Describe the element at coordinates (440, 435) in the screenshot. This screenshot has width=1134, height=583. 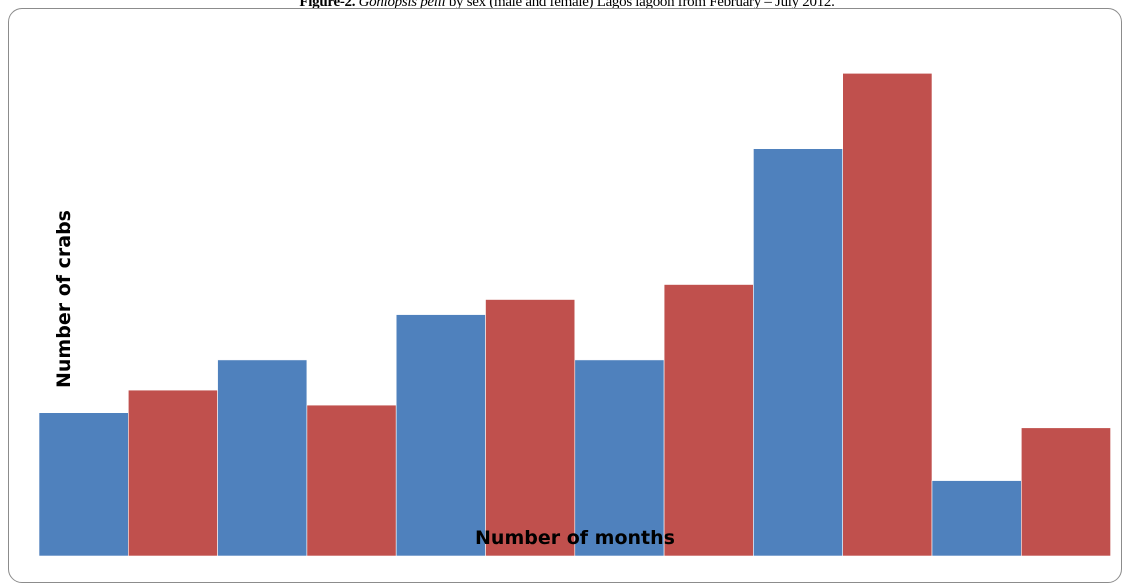
I see `bar-series1-group3` at that location.